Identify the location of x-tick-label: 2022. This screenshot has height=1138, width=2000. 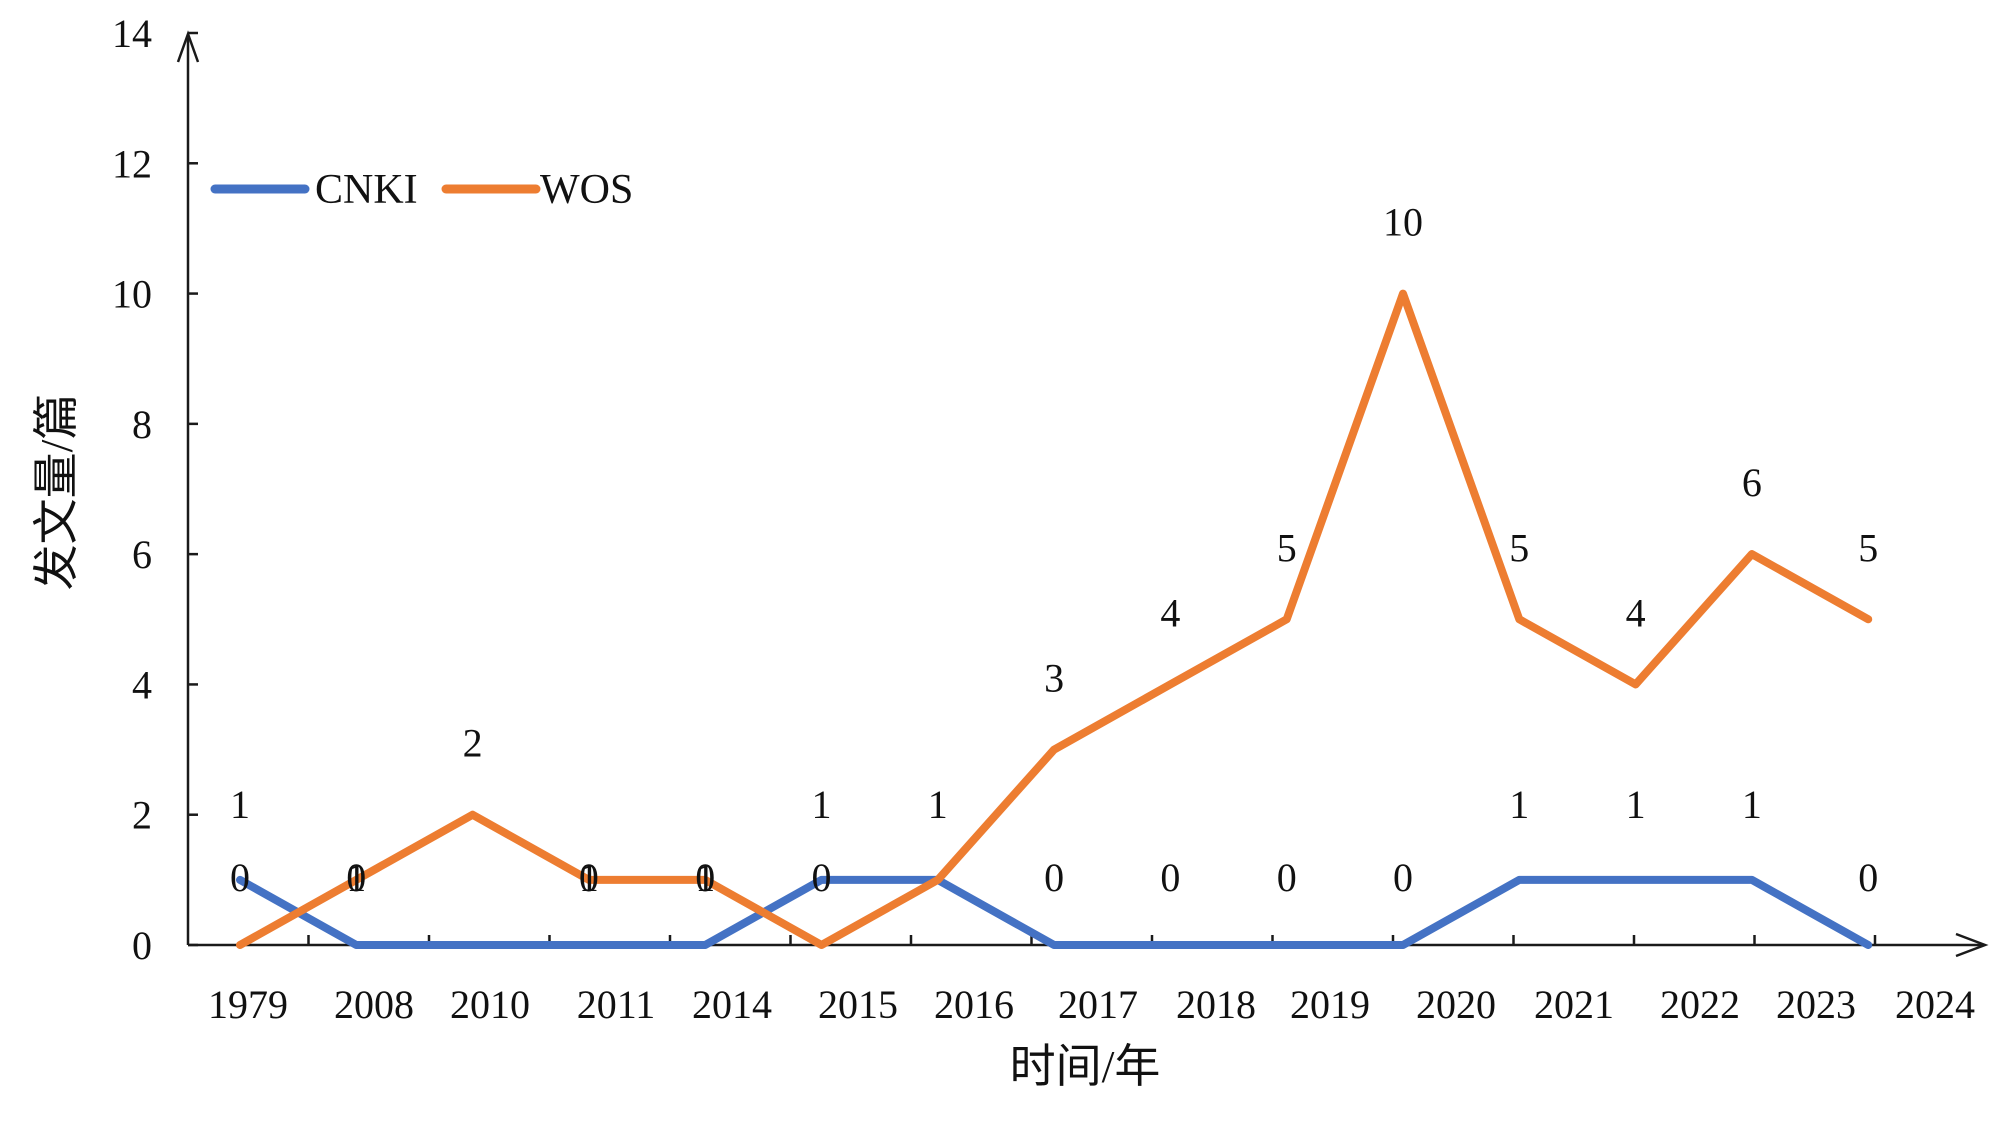
(1700, 1004).